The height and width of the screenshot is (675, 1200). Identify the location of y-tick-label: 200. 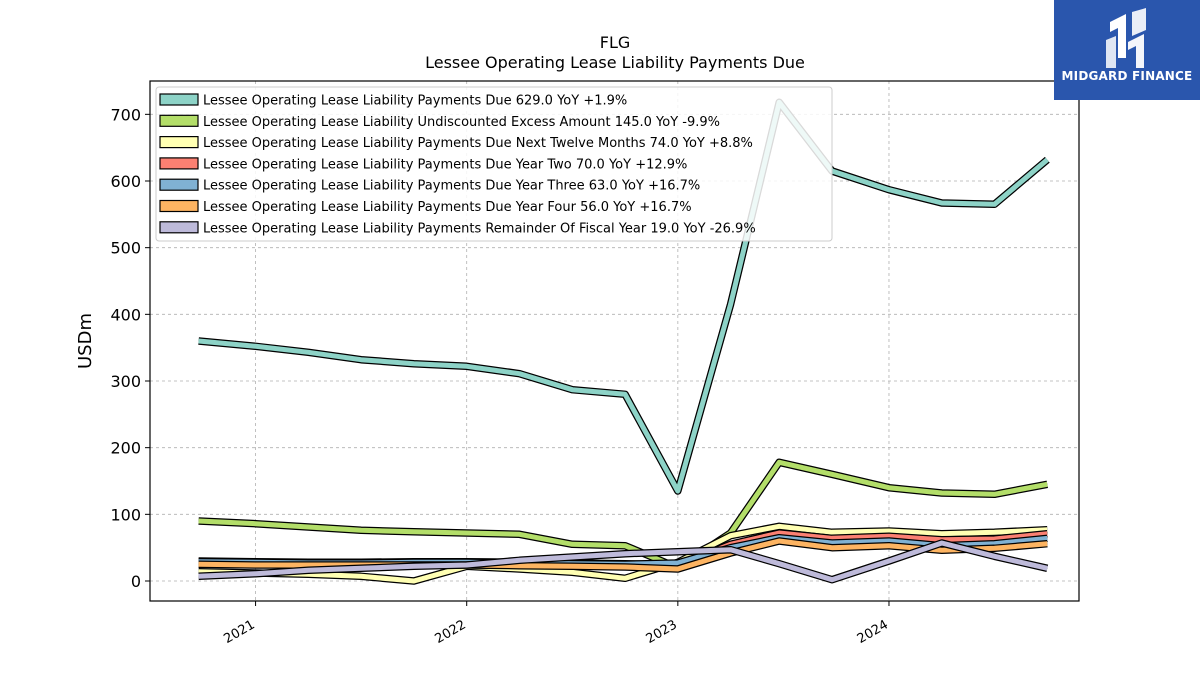
(125, 448).